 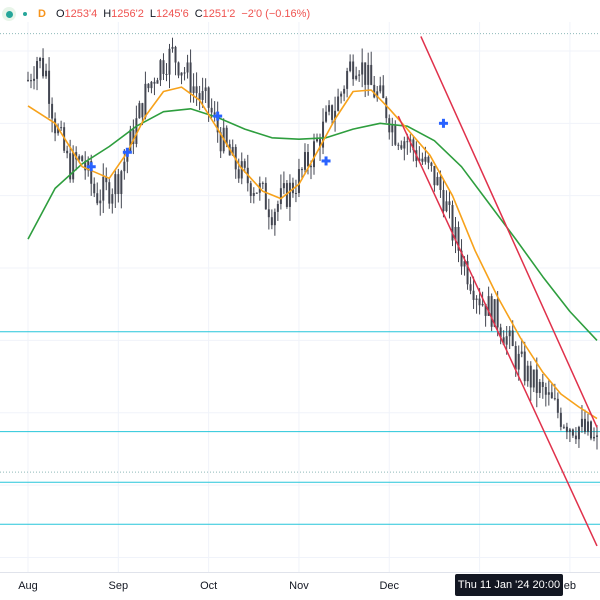 I want to click on low-key: L, so click(x=152, y=14).